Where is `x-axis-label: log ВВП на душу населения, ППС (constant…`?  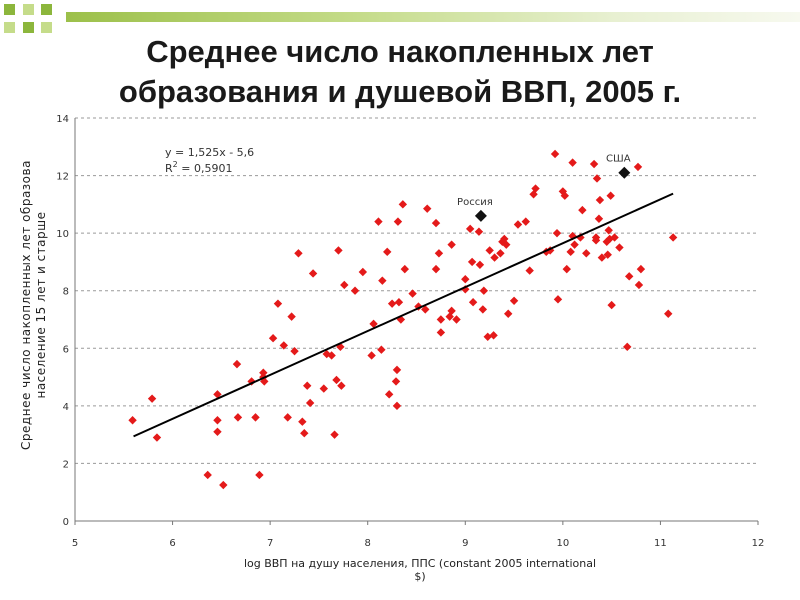 x-axis-label: log ВВП на душу населения, ППС (constant… is located at coordinates (420, 570).